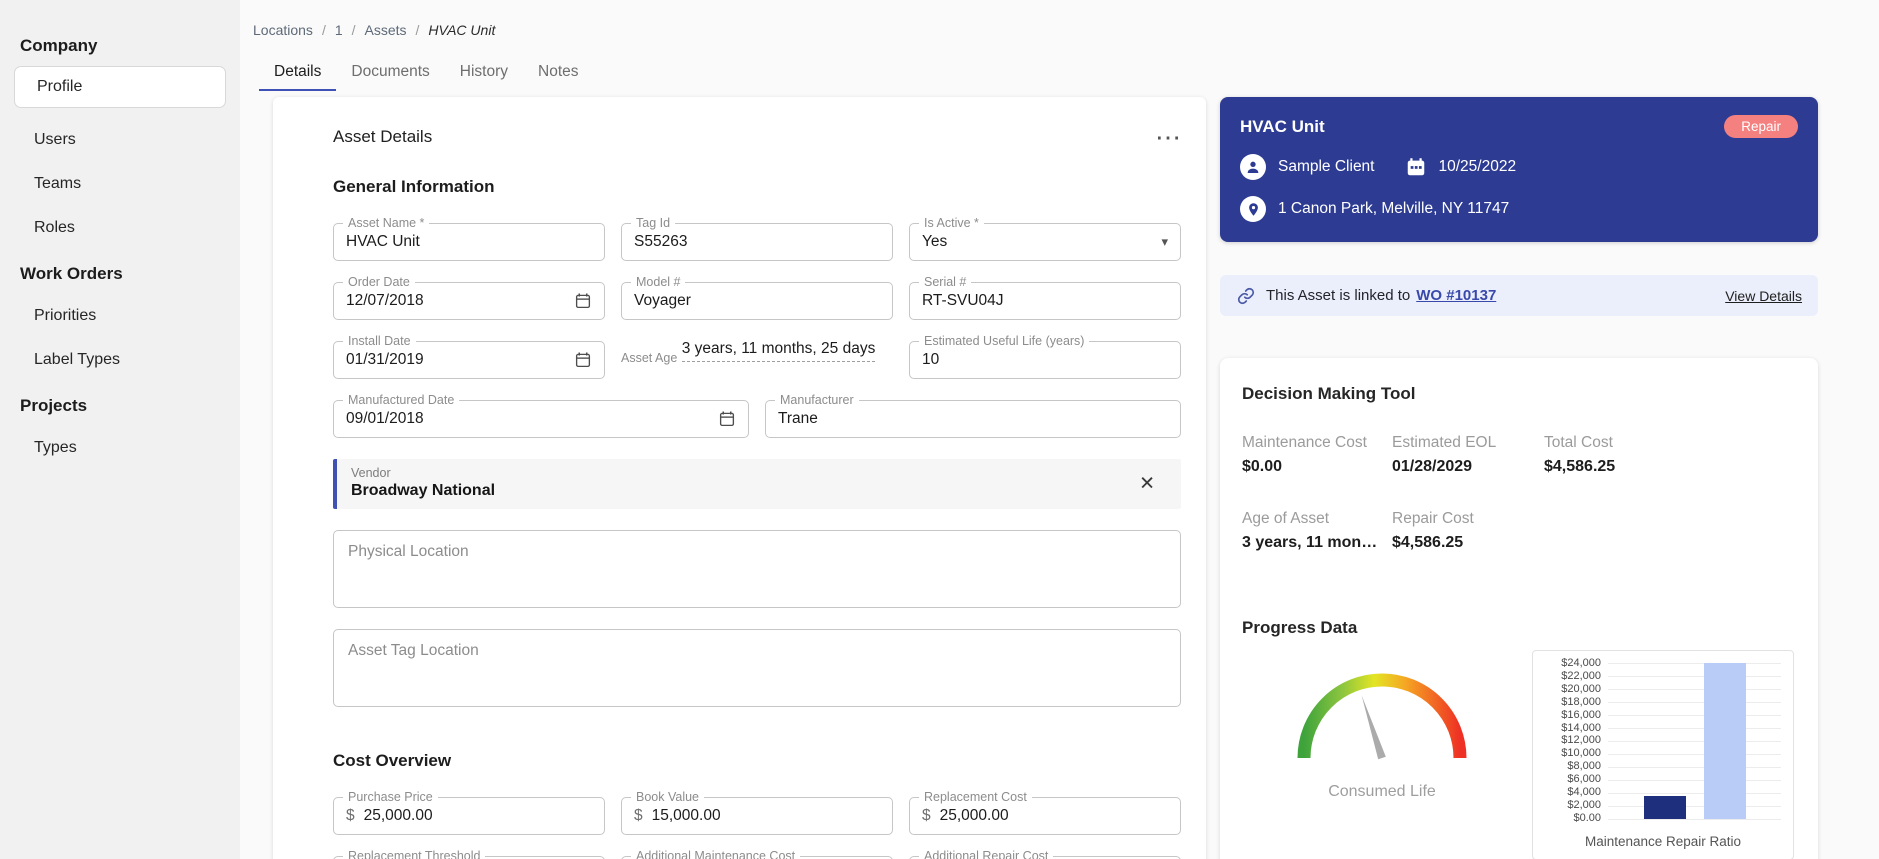 The image size is (1879, 859). I want to click on useful-life-field: Estimated Useful Life (years) 10, so click(1045, 356).